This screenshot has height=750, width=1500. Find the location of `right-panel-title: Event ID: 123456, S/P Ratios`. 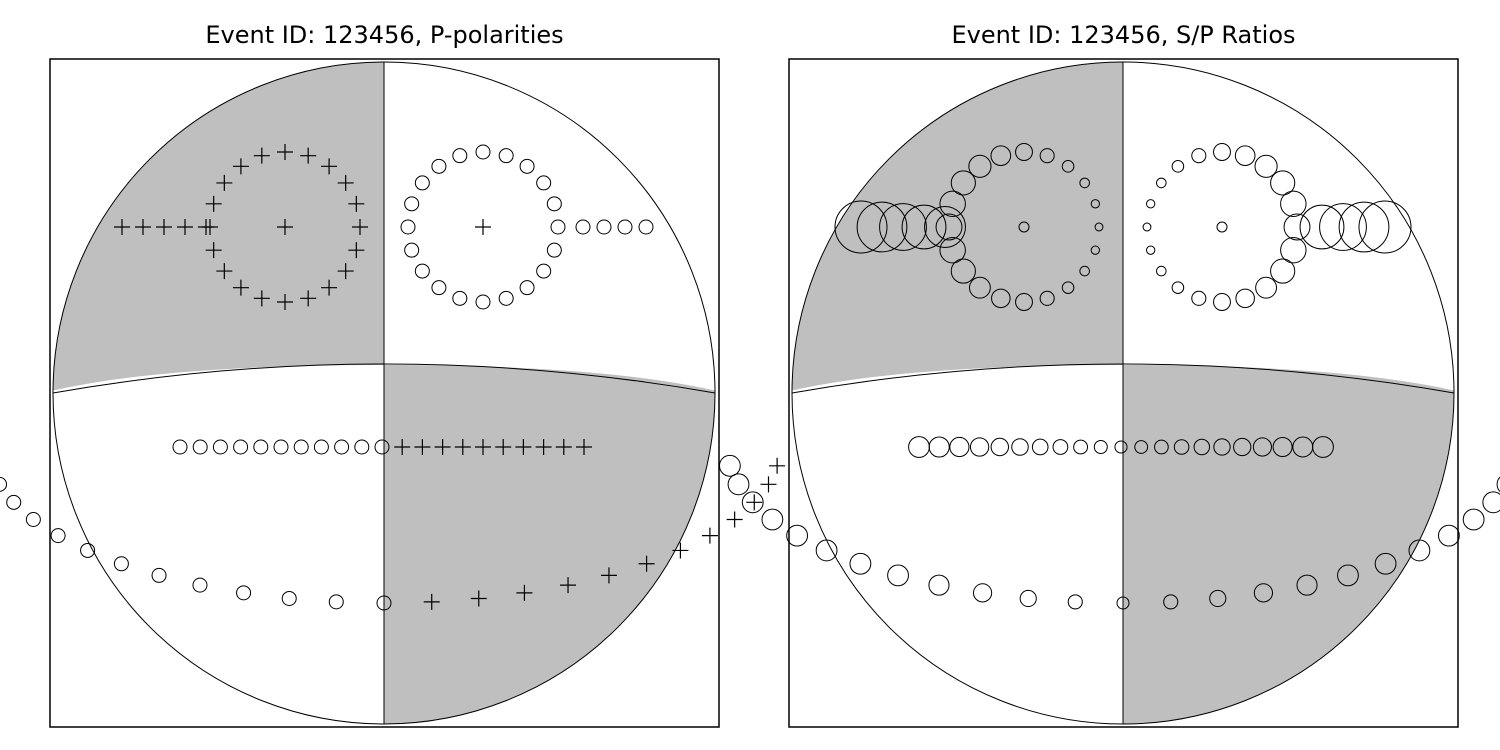

right-panel-title: Event ID: 123456, S/P Ratios is located at coordinates (1123, 35).